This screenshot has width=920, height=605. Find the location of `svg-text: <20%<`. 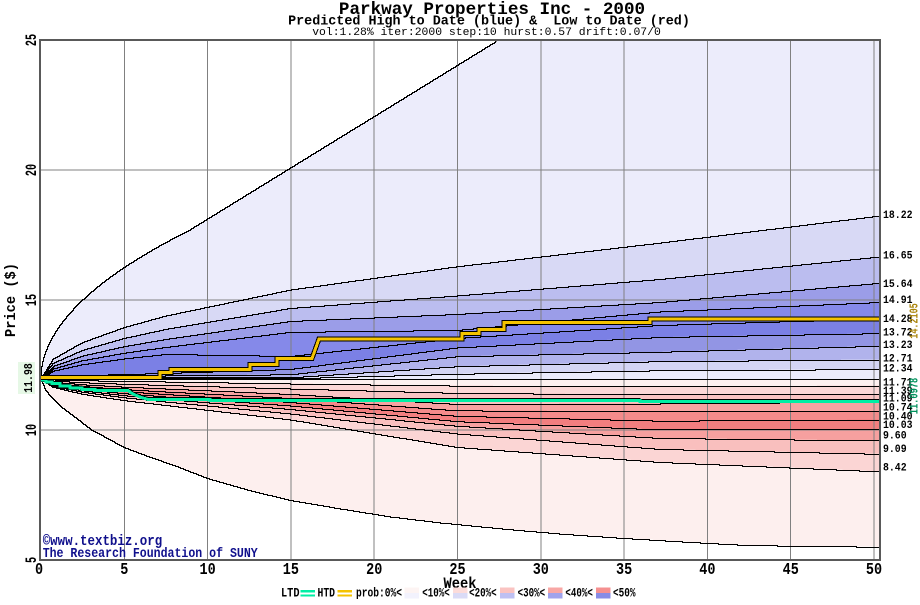

svg-text: <20%< is located at coordinates (483, 593).